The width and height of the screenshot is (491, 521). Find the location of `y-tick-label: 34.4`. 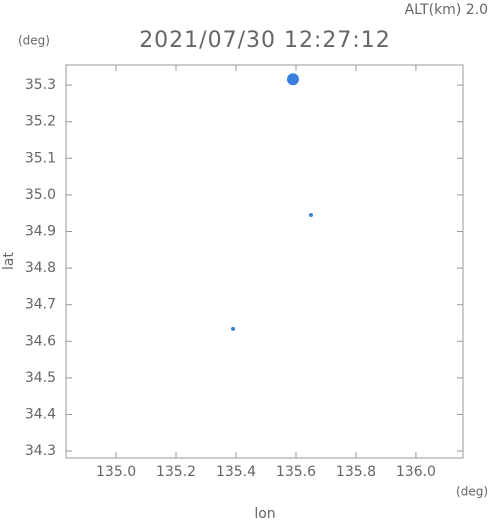

y-tick-label: 34.4 is located at coordinates (40, 414).